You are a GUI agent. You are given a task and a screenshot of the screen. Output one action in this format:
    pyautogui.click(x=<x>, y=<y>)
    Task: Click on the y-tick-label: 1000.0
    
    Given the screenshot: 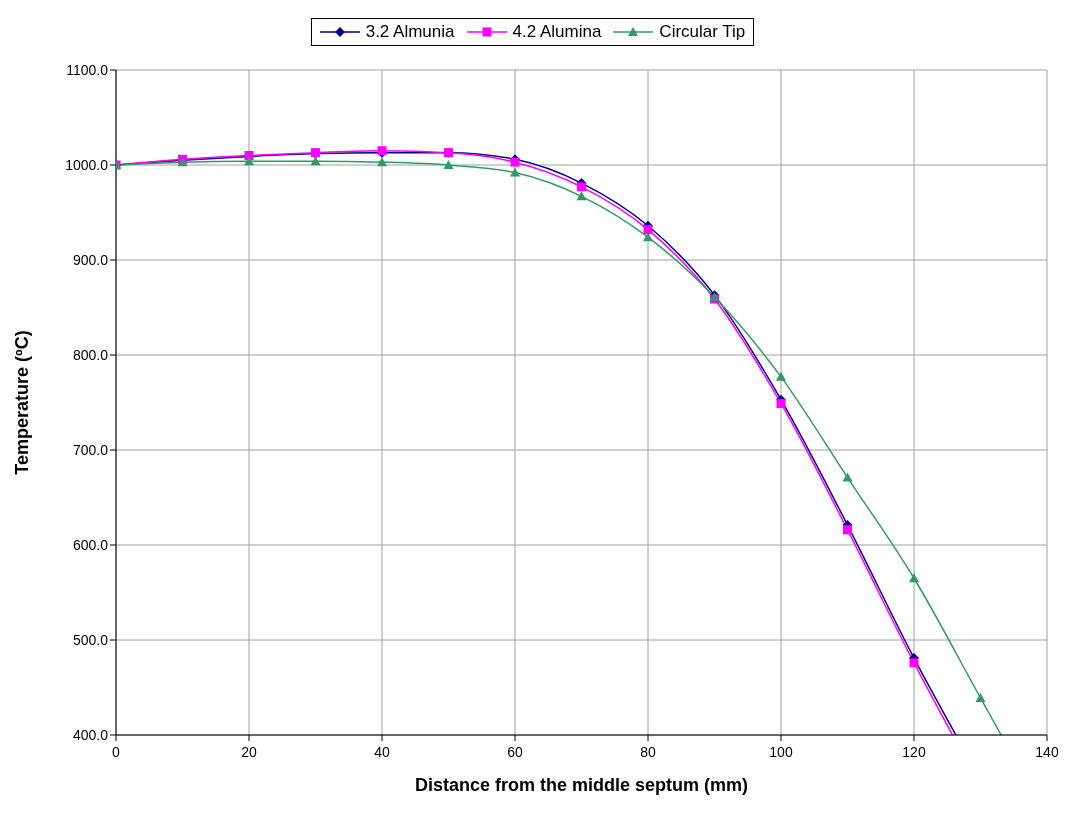 What is the action you would take?
    pyautogui.click(x=87, y=164)
    